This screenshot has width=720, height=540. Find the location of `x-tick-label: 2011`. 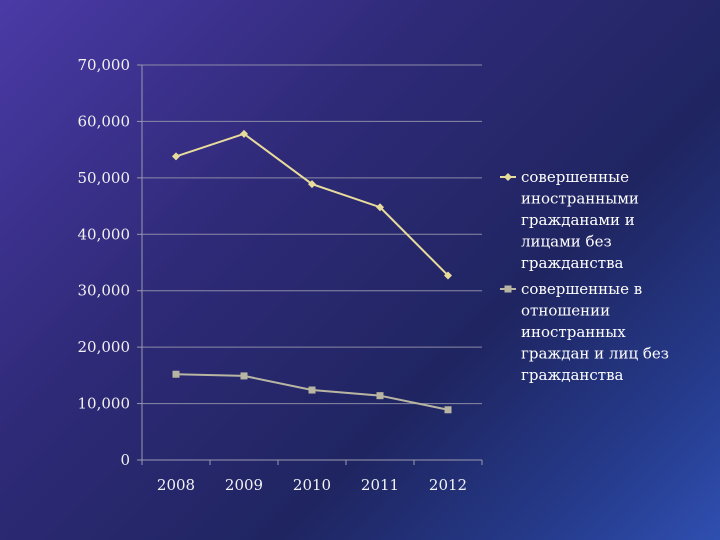

x-tick-label: 2011 is located at coordinates (380, 485).